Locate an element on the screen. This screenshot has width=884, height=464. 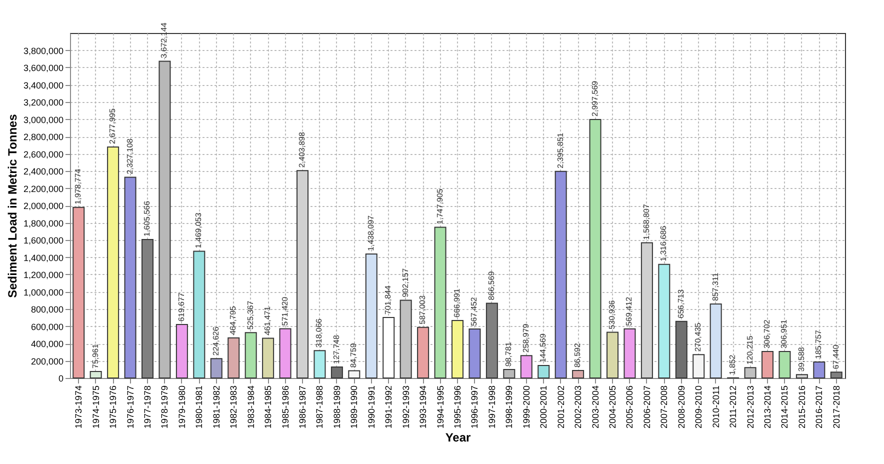
y-tick-label: 2,400,000 is located at coordinates (43, 171).